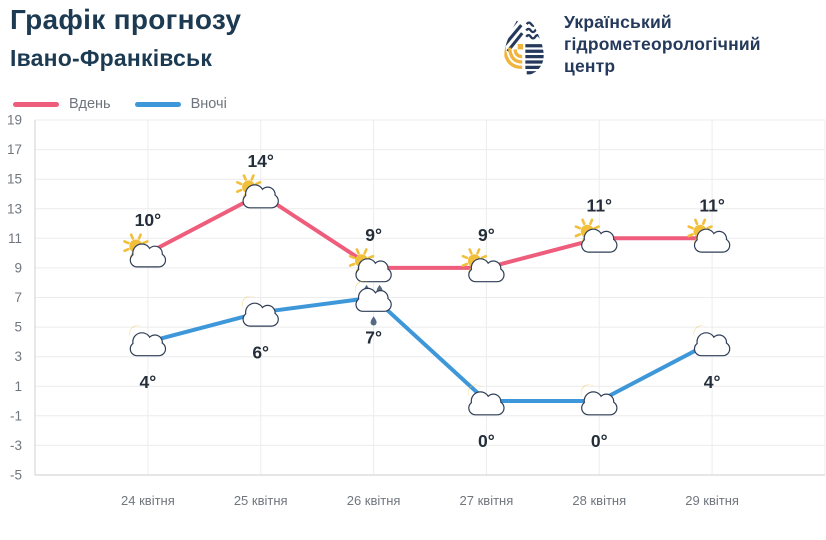  What do you see at coordinates (14, 120) in the screenshot?
I see `y-axis-label: 19` at bounding box center [14, 120].